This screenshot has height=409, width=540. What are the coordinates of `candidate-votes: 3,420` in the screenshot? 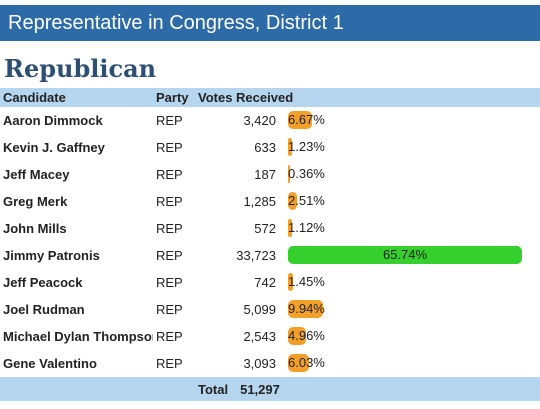 It's located at (259, 120).